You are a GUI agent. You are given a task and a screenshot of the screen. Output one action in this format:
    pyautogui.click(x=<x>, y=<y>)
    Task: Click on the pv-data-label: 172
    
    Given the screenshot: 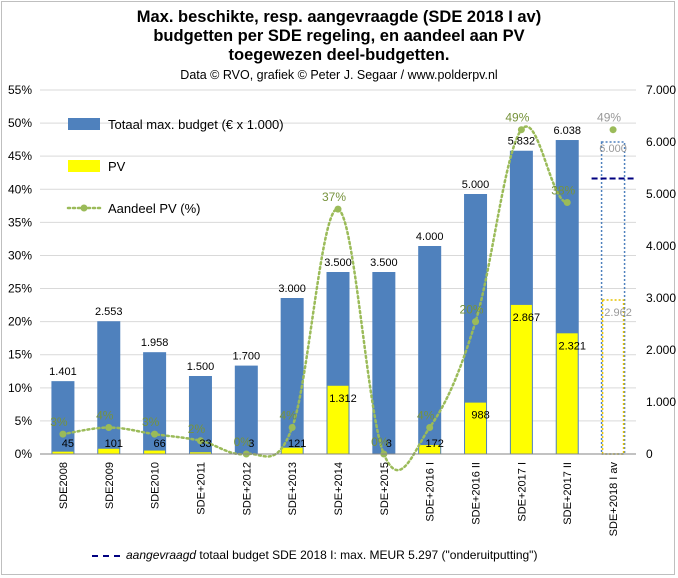 What is the action you would take?
    pyautogui.click(x=435, y=444)
    